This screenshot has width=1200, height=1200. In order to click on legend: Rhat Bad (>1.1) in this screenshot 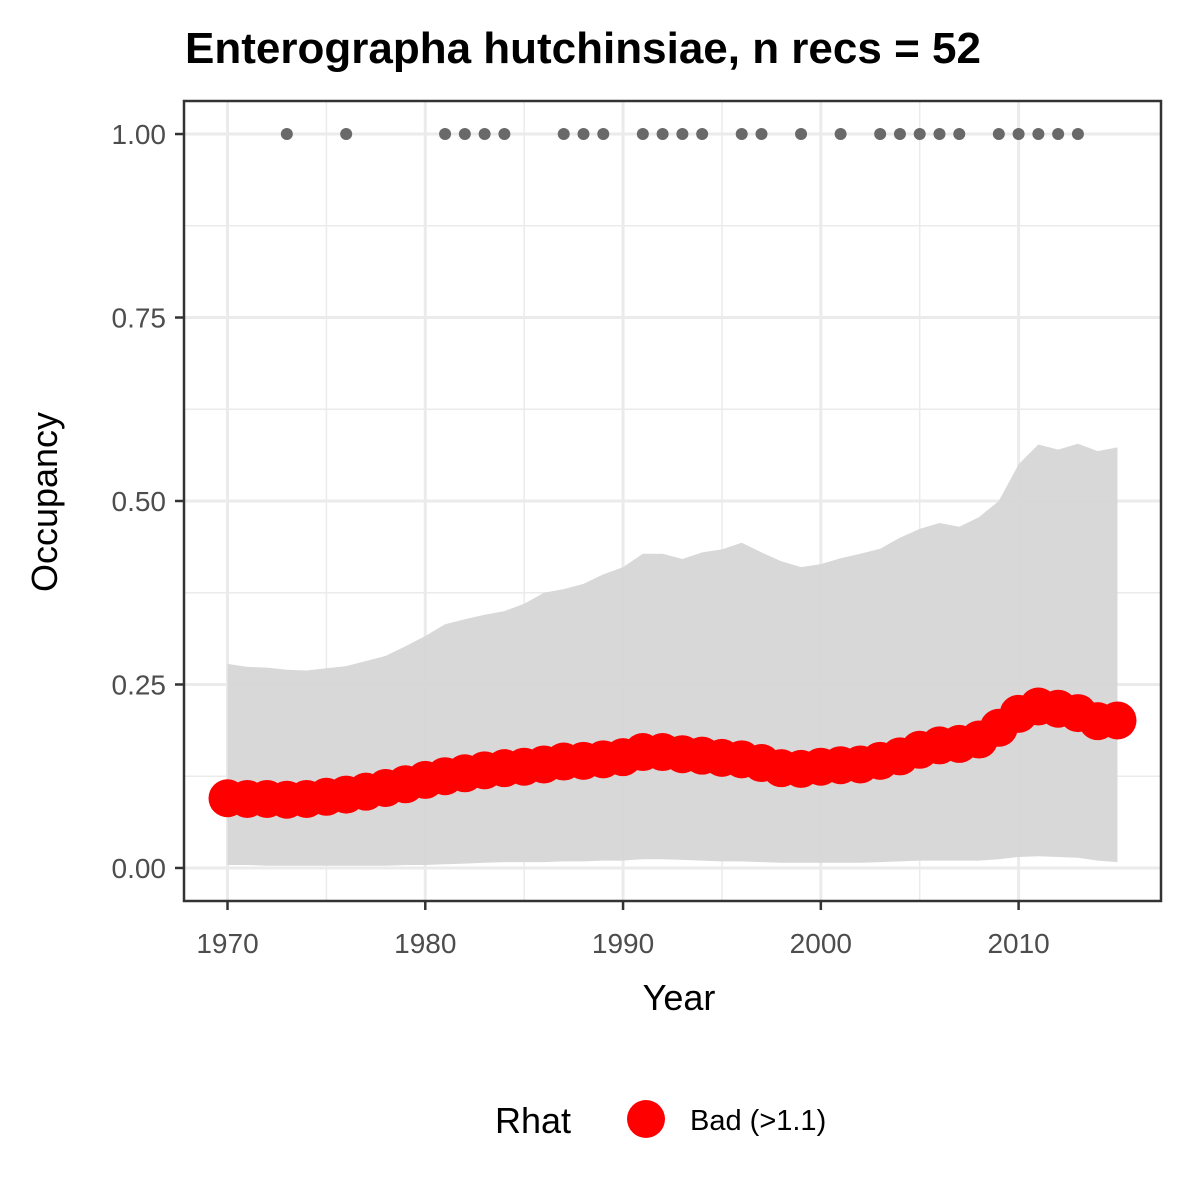, I will do `click(660, 1120)`.